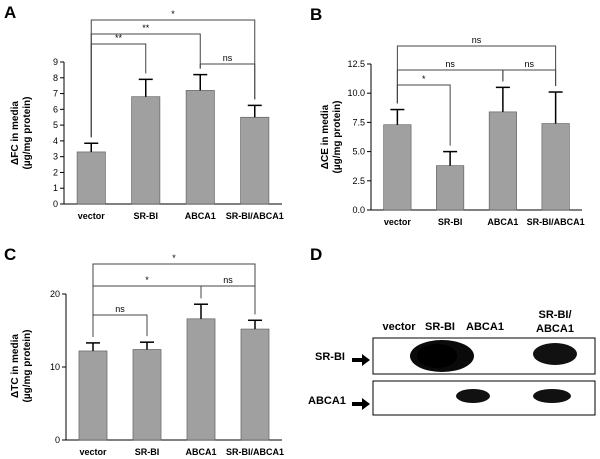 The image size is (600, 459). I want to click on y-tick-label: 7.5, so click(358, 122).